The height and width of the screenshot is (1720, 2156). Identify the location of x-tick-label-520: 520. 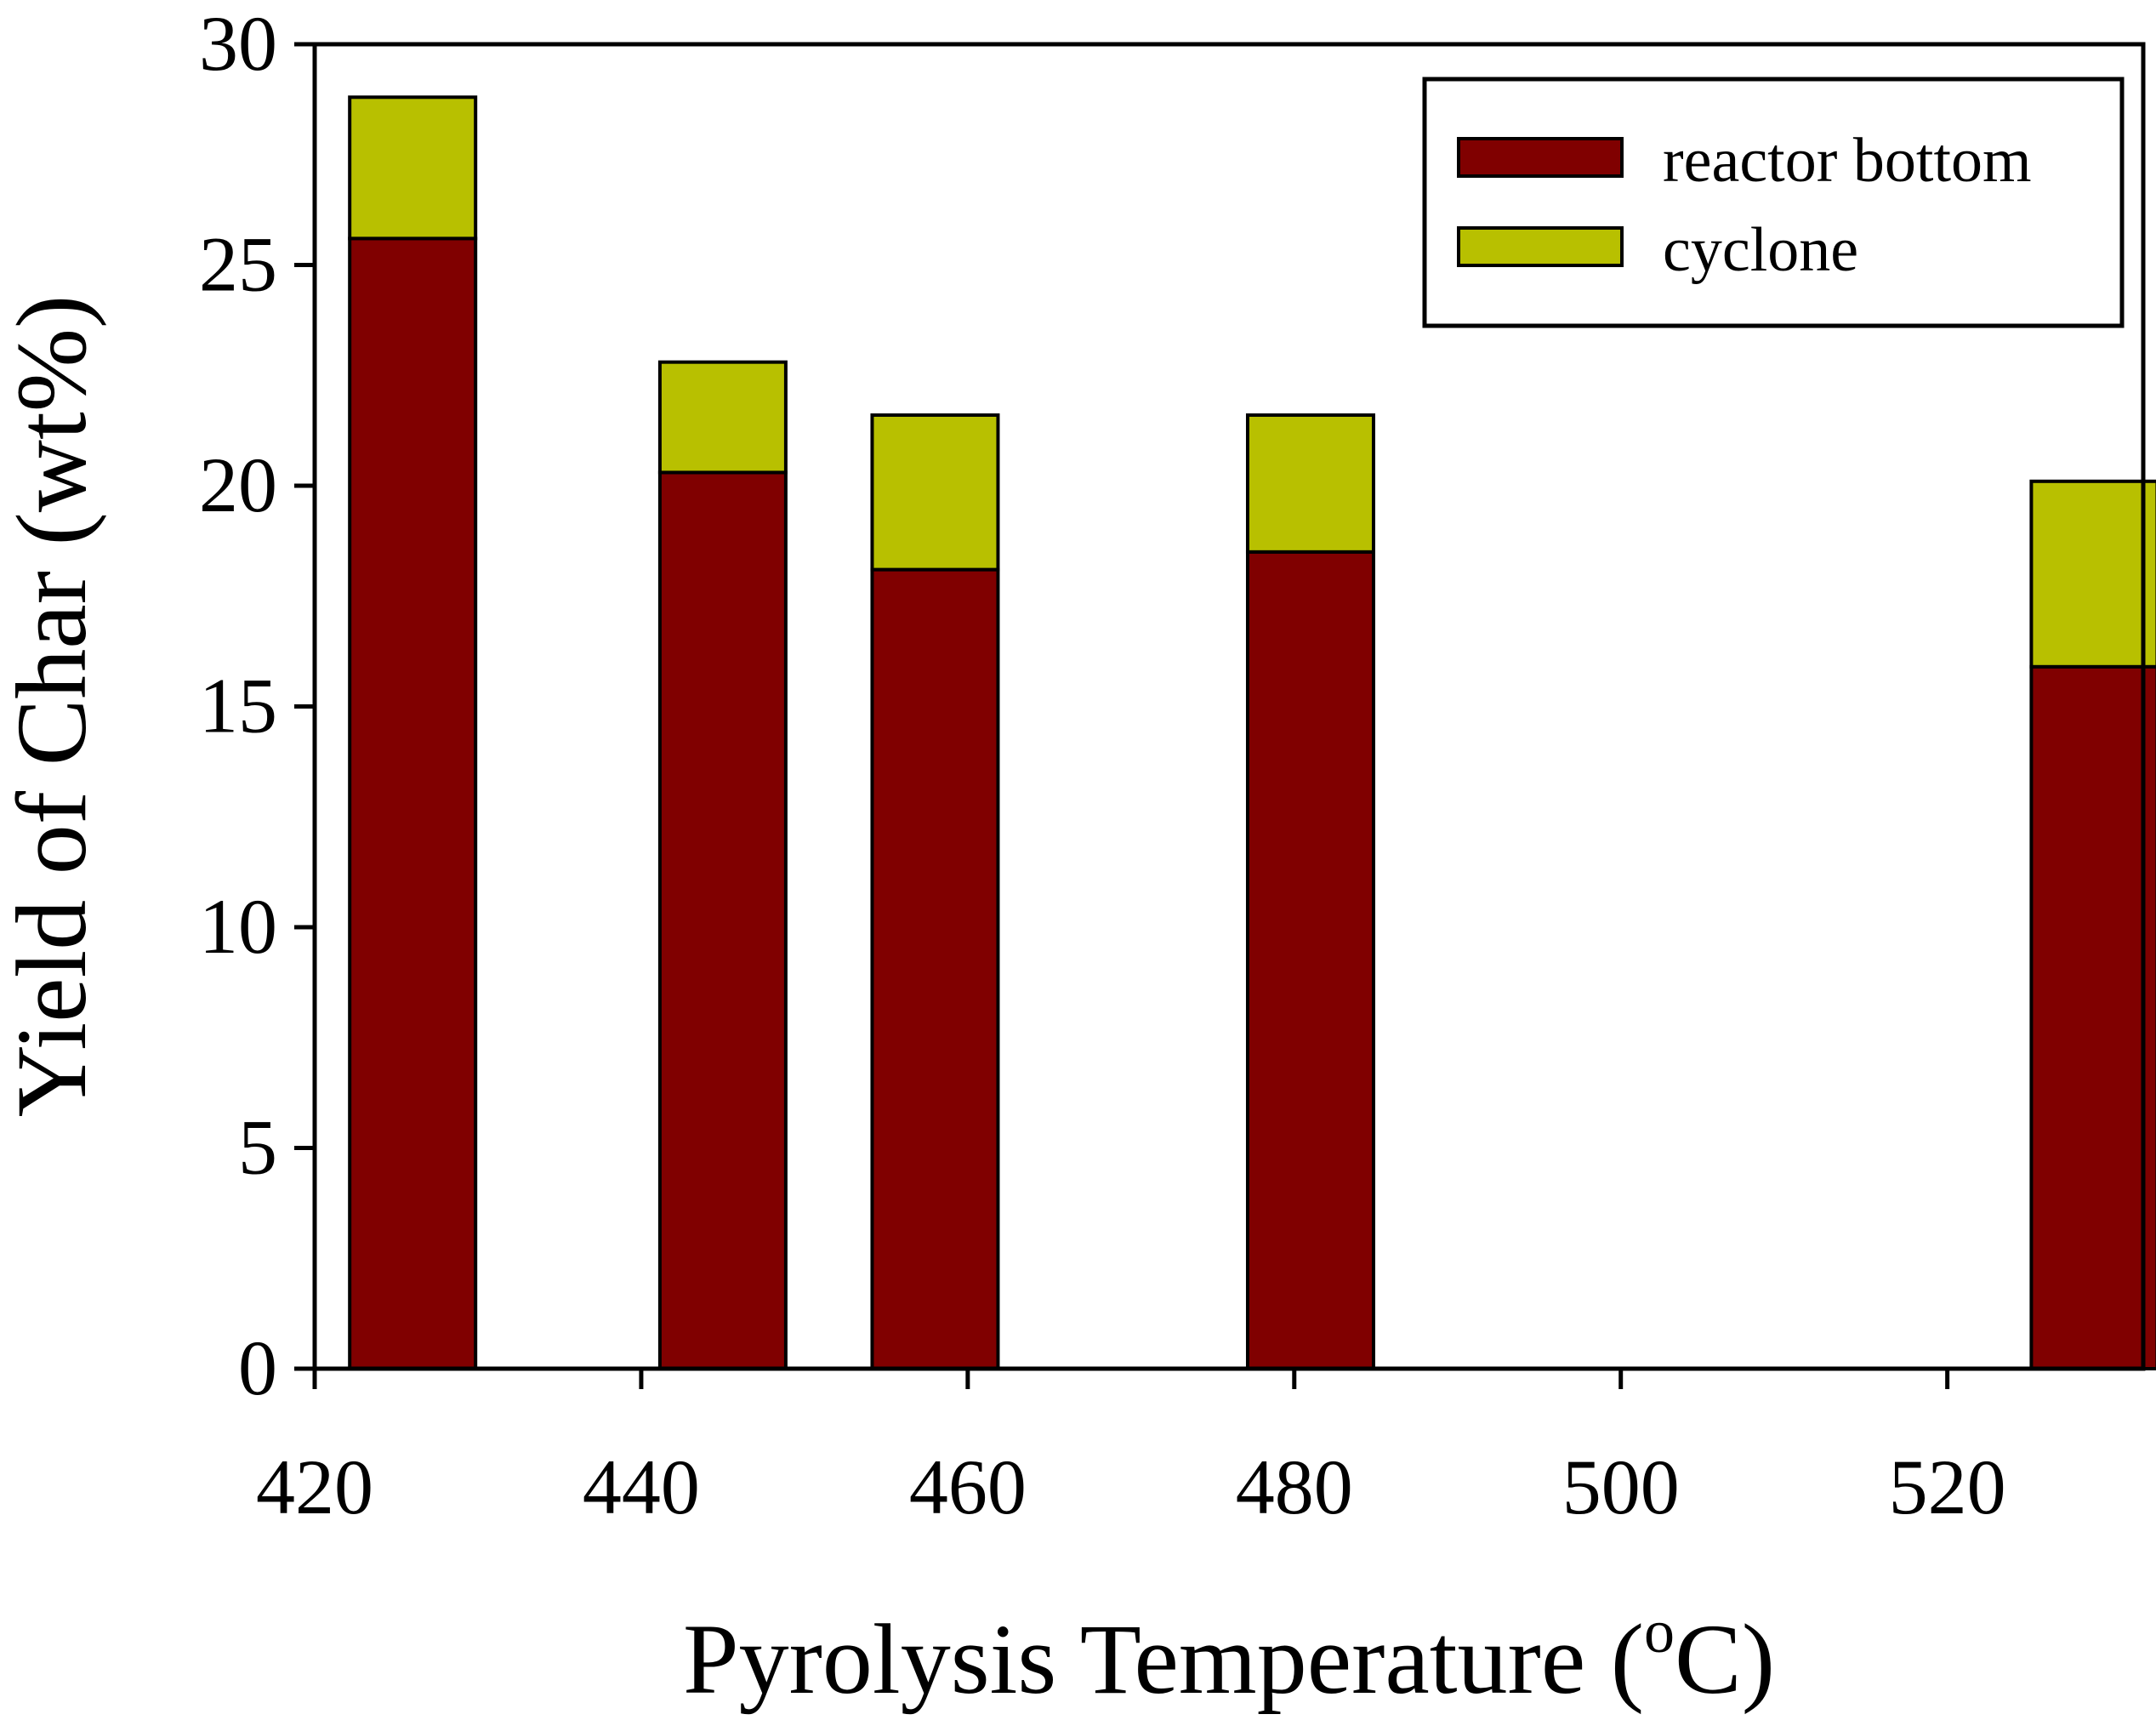
(1947, 1487).